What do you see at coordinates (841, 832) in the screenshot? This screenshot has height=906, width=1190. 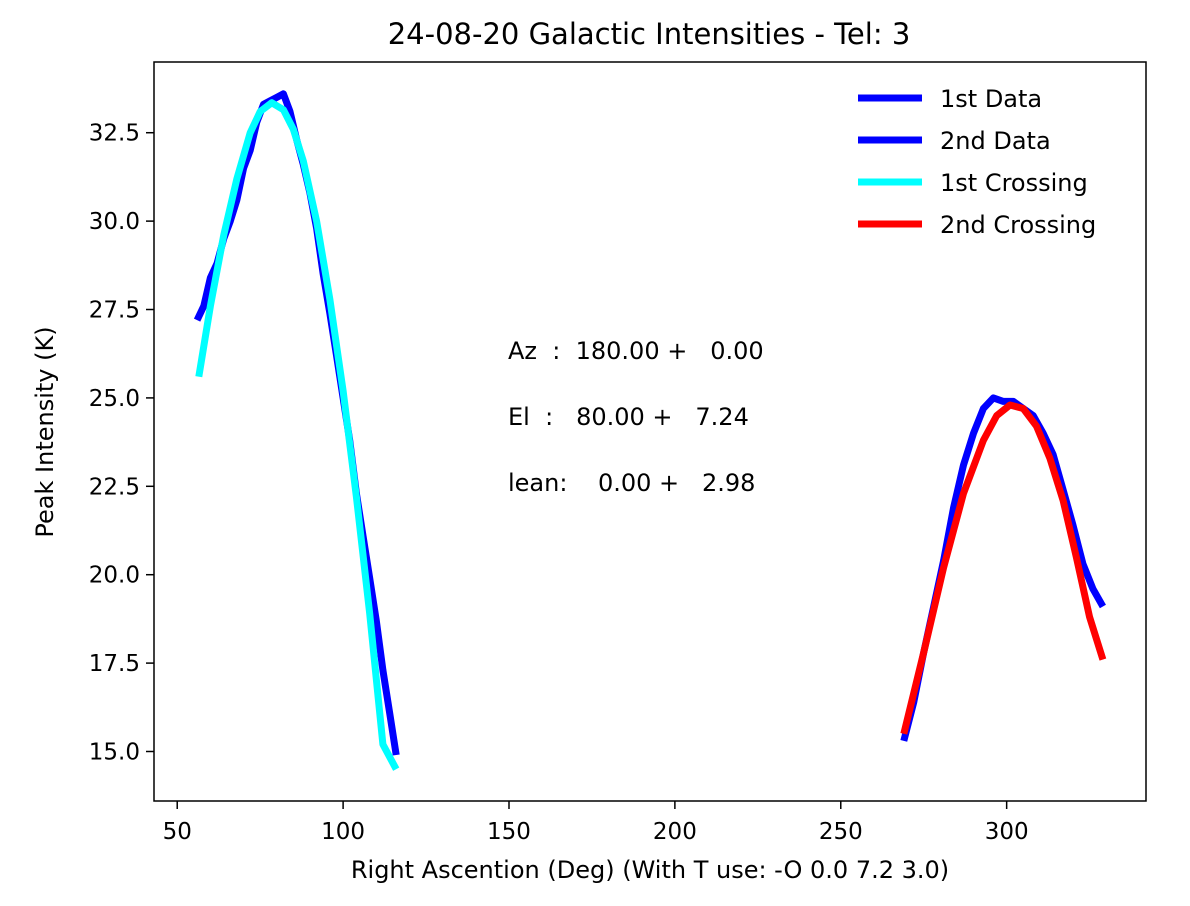 I see `x-tick-label: 250` at bounding box center [841, 832].